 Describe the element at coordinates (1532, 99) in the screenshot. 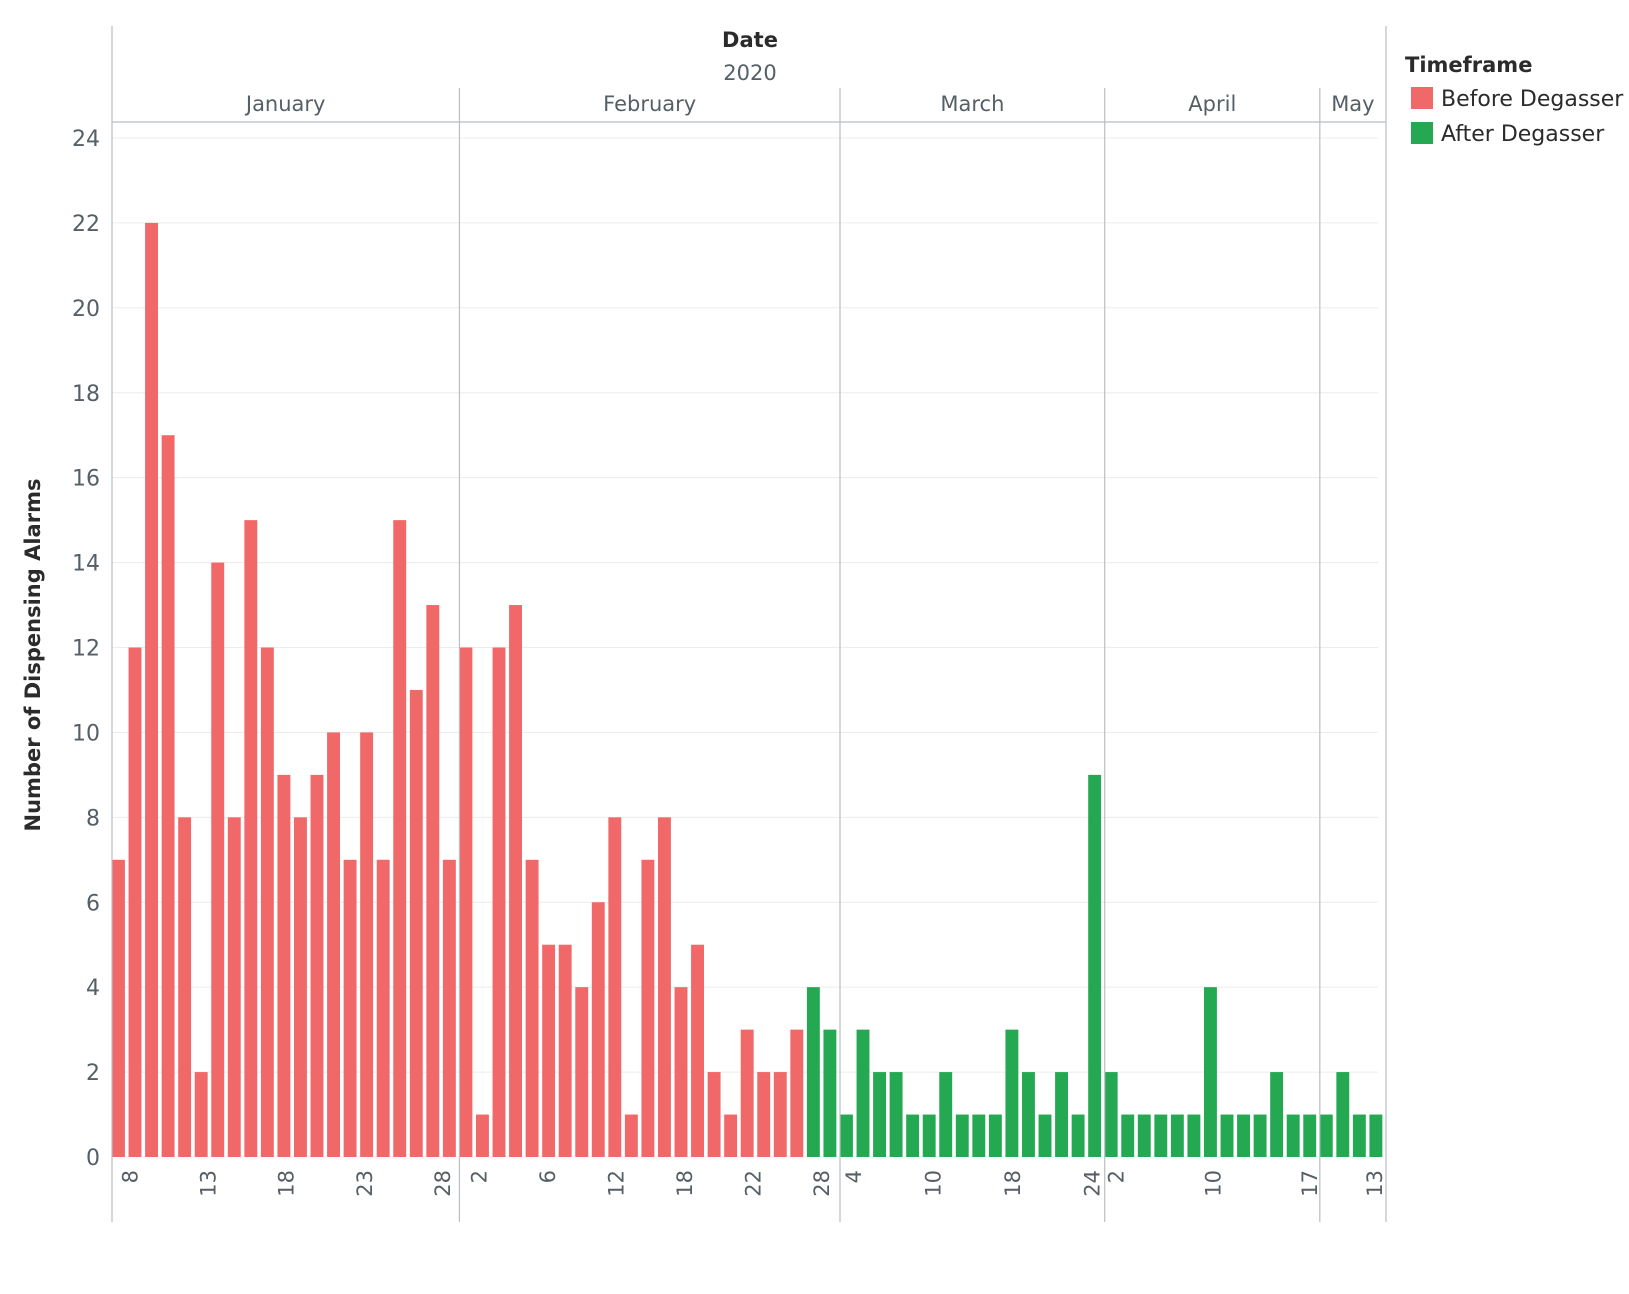

I see `legend-label-before: Before Degasser` at that location.